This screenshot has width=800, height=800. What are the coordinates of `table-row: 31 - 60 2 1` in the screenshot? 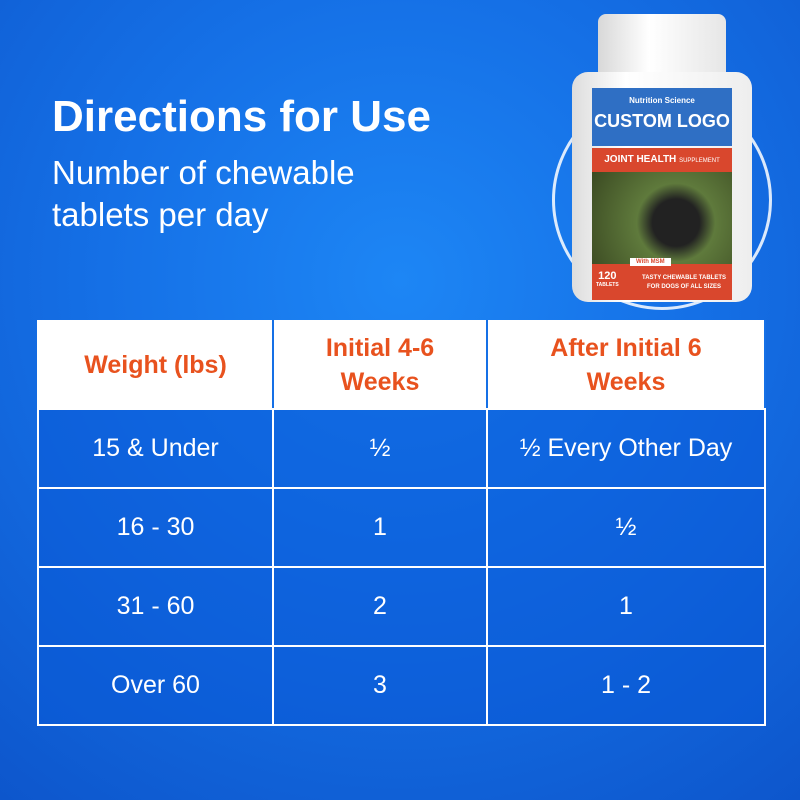 It's located at (401, 606).